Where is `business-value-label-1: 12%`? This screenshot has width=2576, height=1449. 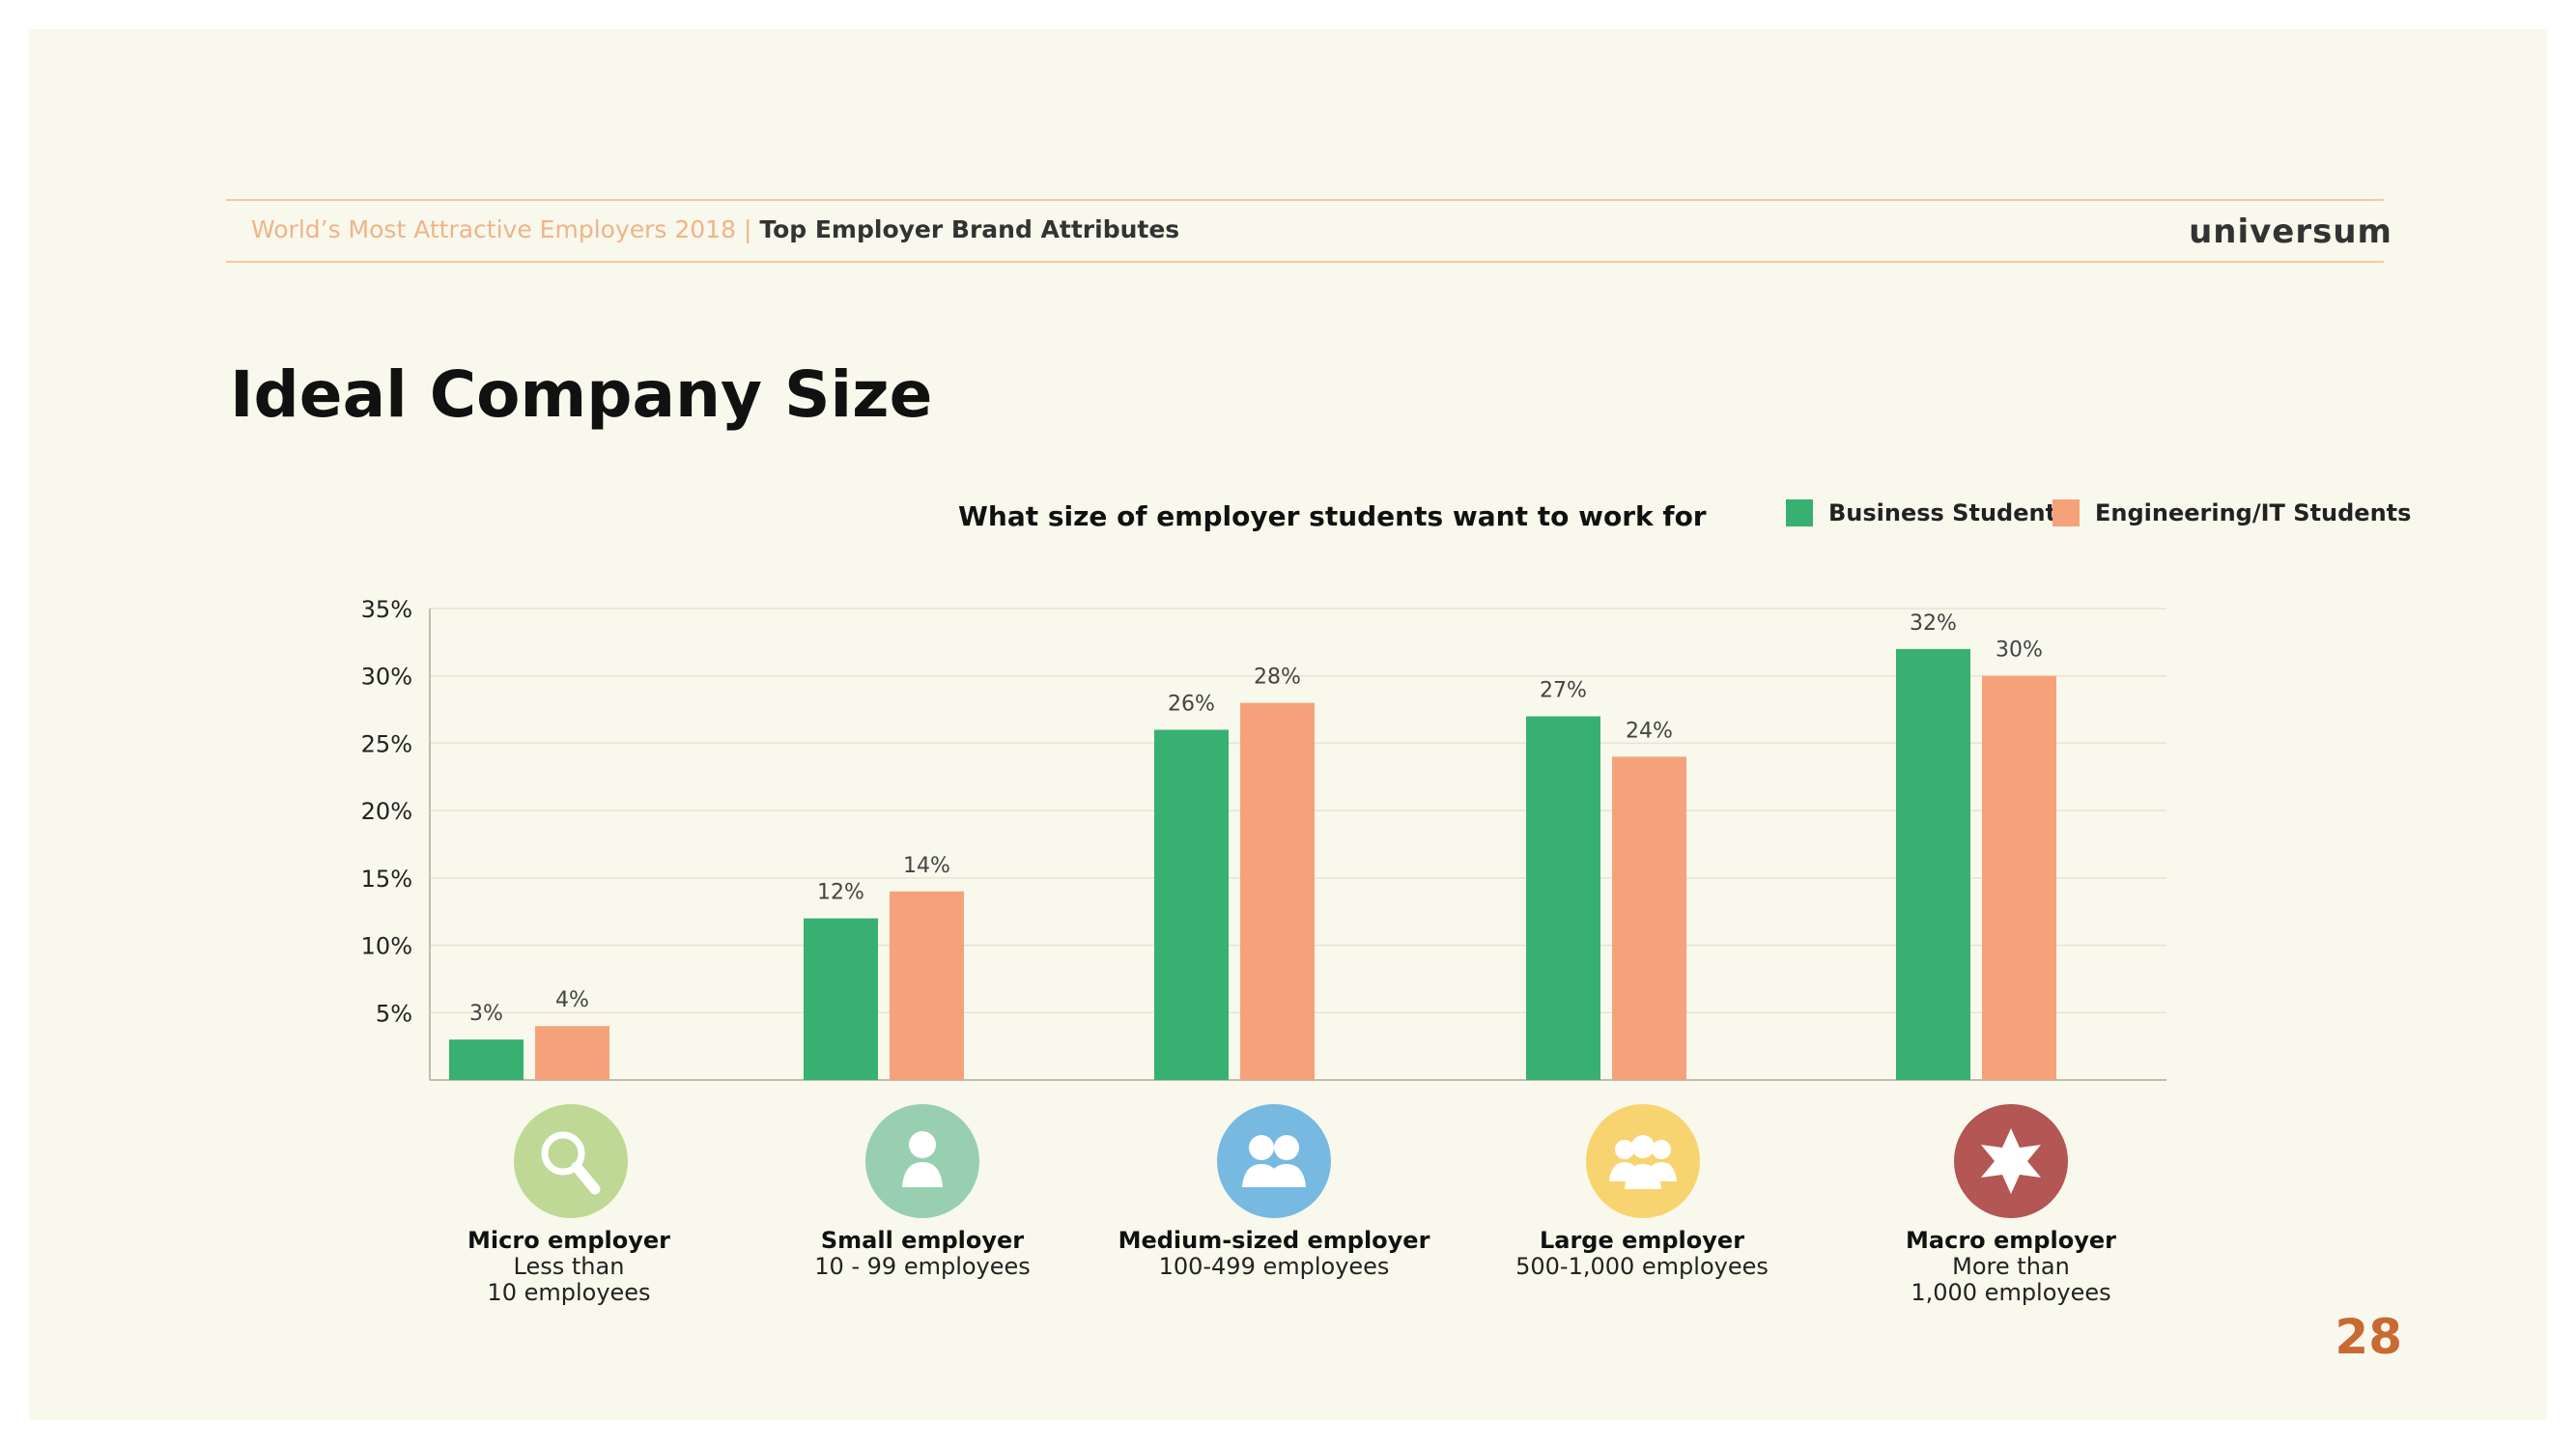 business-value-label-1: 12% is located at coordinates (840, 893).